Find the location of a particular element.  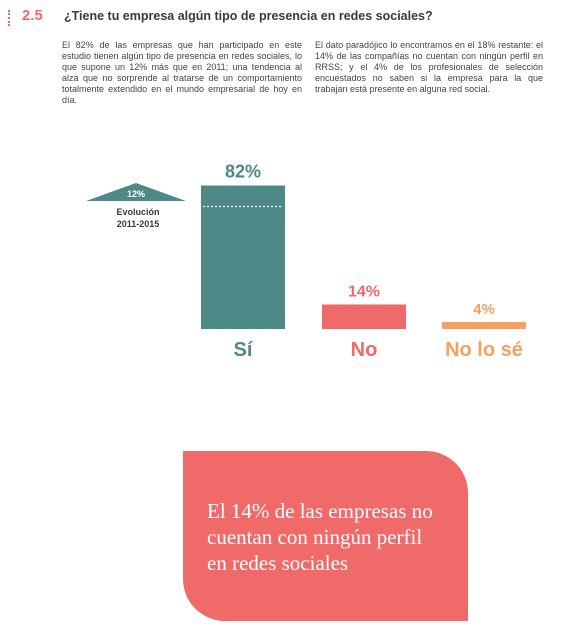

evolution-value-label: 12% is located at coordinates (136, 194).